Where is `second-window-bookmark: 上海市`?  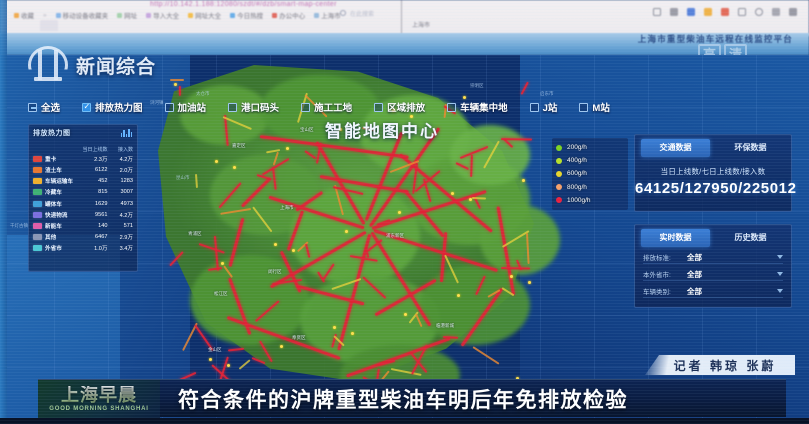
second-window-bookmark: 上海市 is located at coordinates (421, 26).